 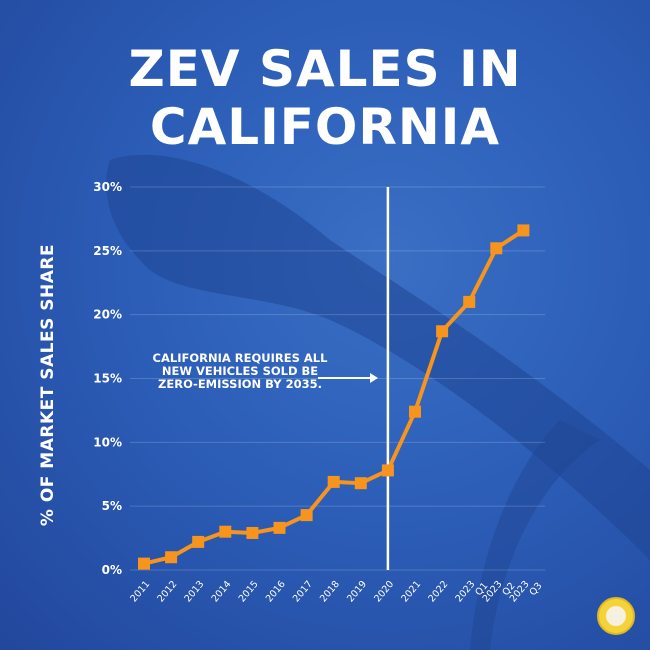 What do you see at coordinates (249, 592) in the screenshot?
I see `x-tick-label: 2015` at bounding box center [249, 592].